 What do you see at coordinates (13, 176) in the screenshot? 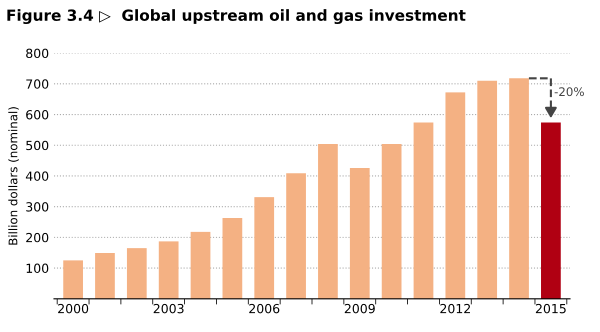
I see `y-axis-title: Billion dollars (nominal)` at bounding box center [13, 176].